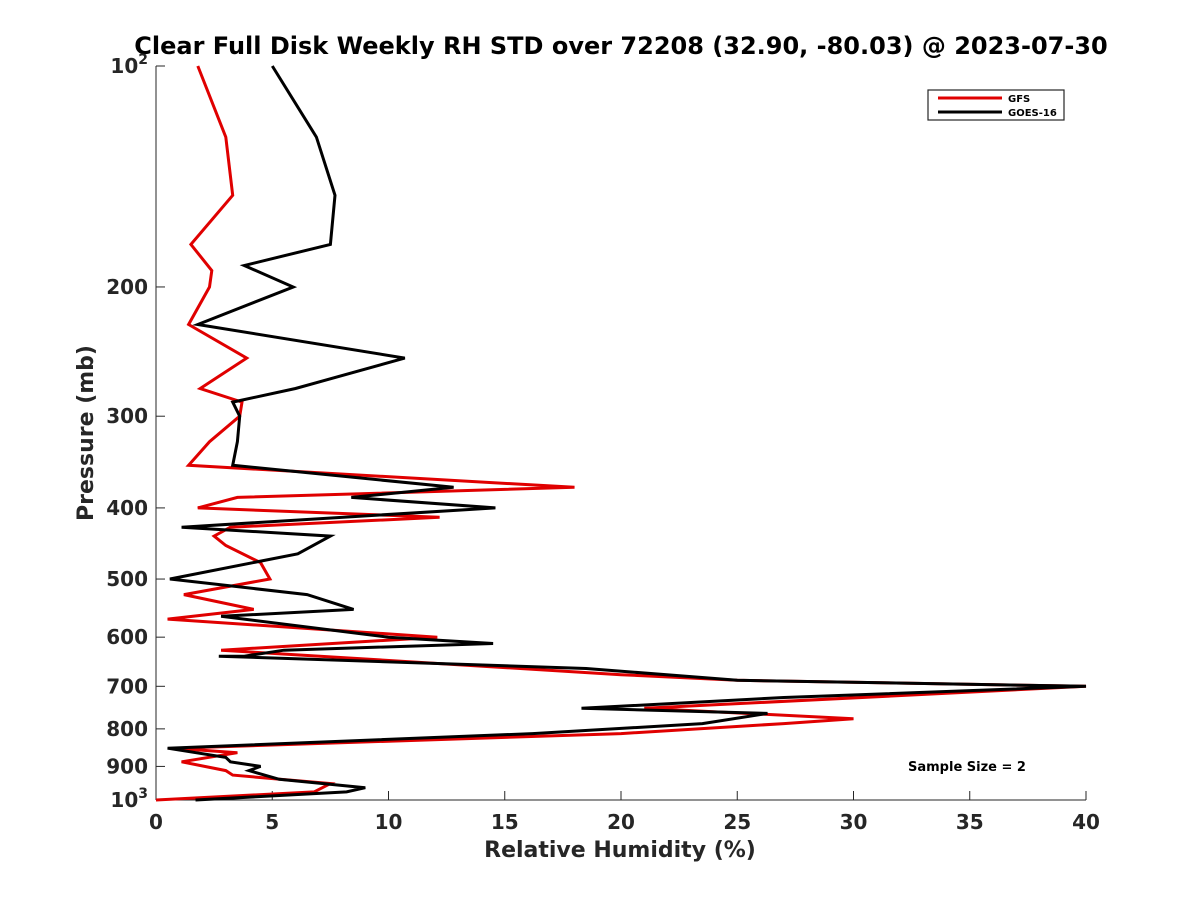 The width and height of the screenshot is (1200, 900). What do you see at coordinates (127, 508) in the screenshot?
I see `y-tick-label: 400` at bounding box center [127, 508].